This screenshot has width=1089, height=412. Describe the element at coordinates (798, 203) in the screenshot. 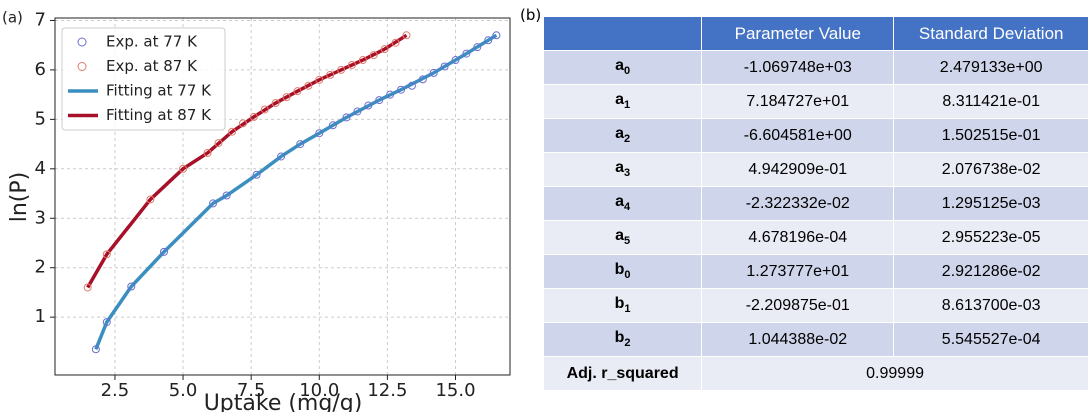

I see `parameter-value: -2.322332e-02` at that location.